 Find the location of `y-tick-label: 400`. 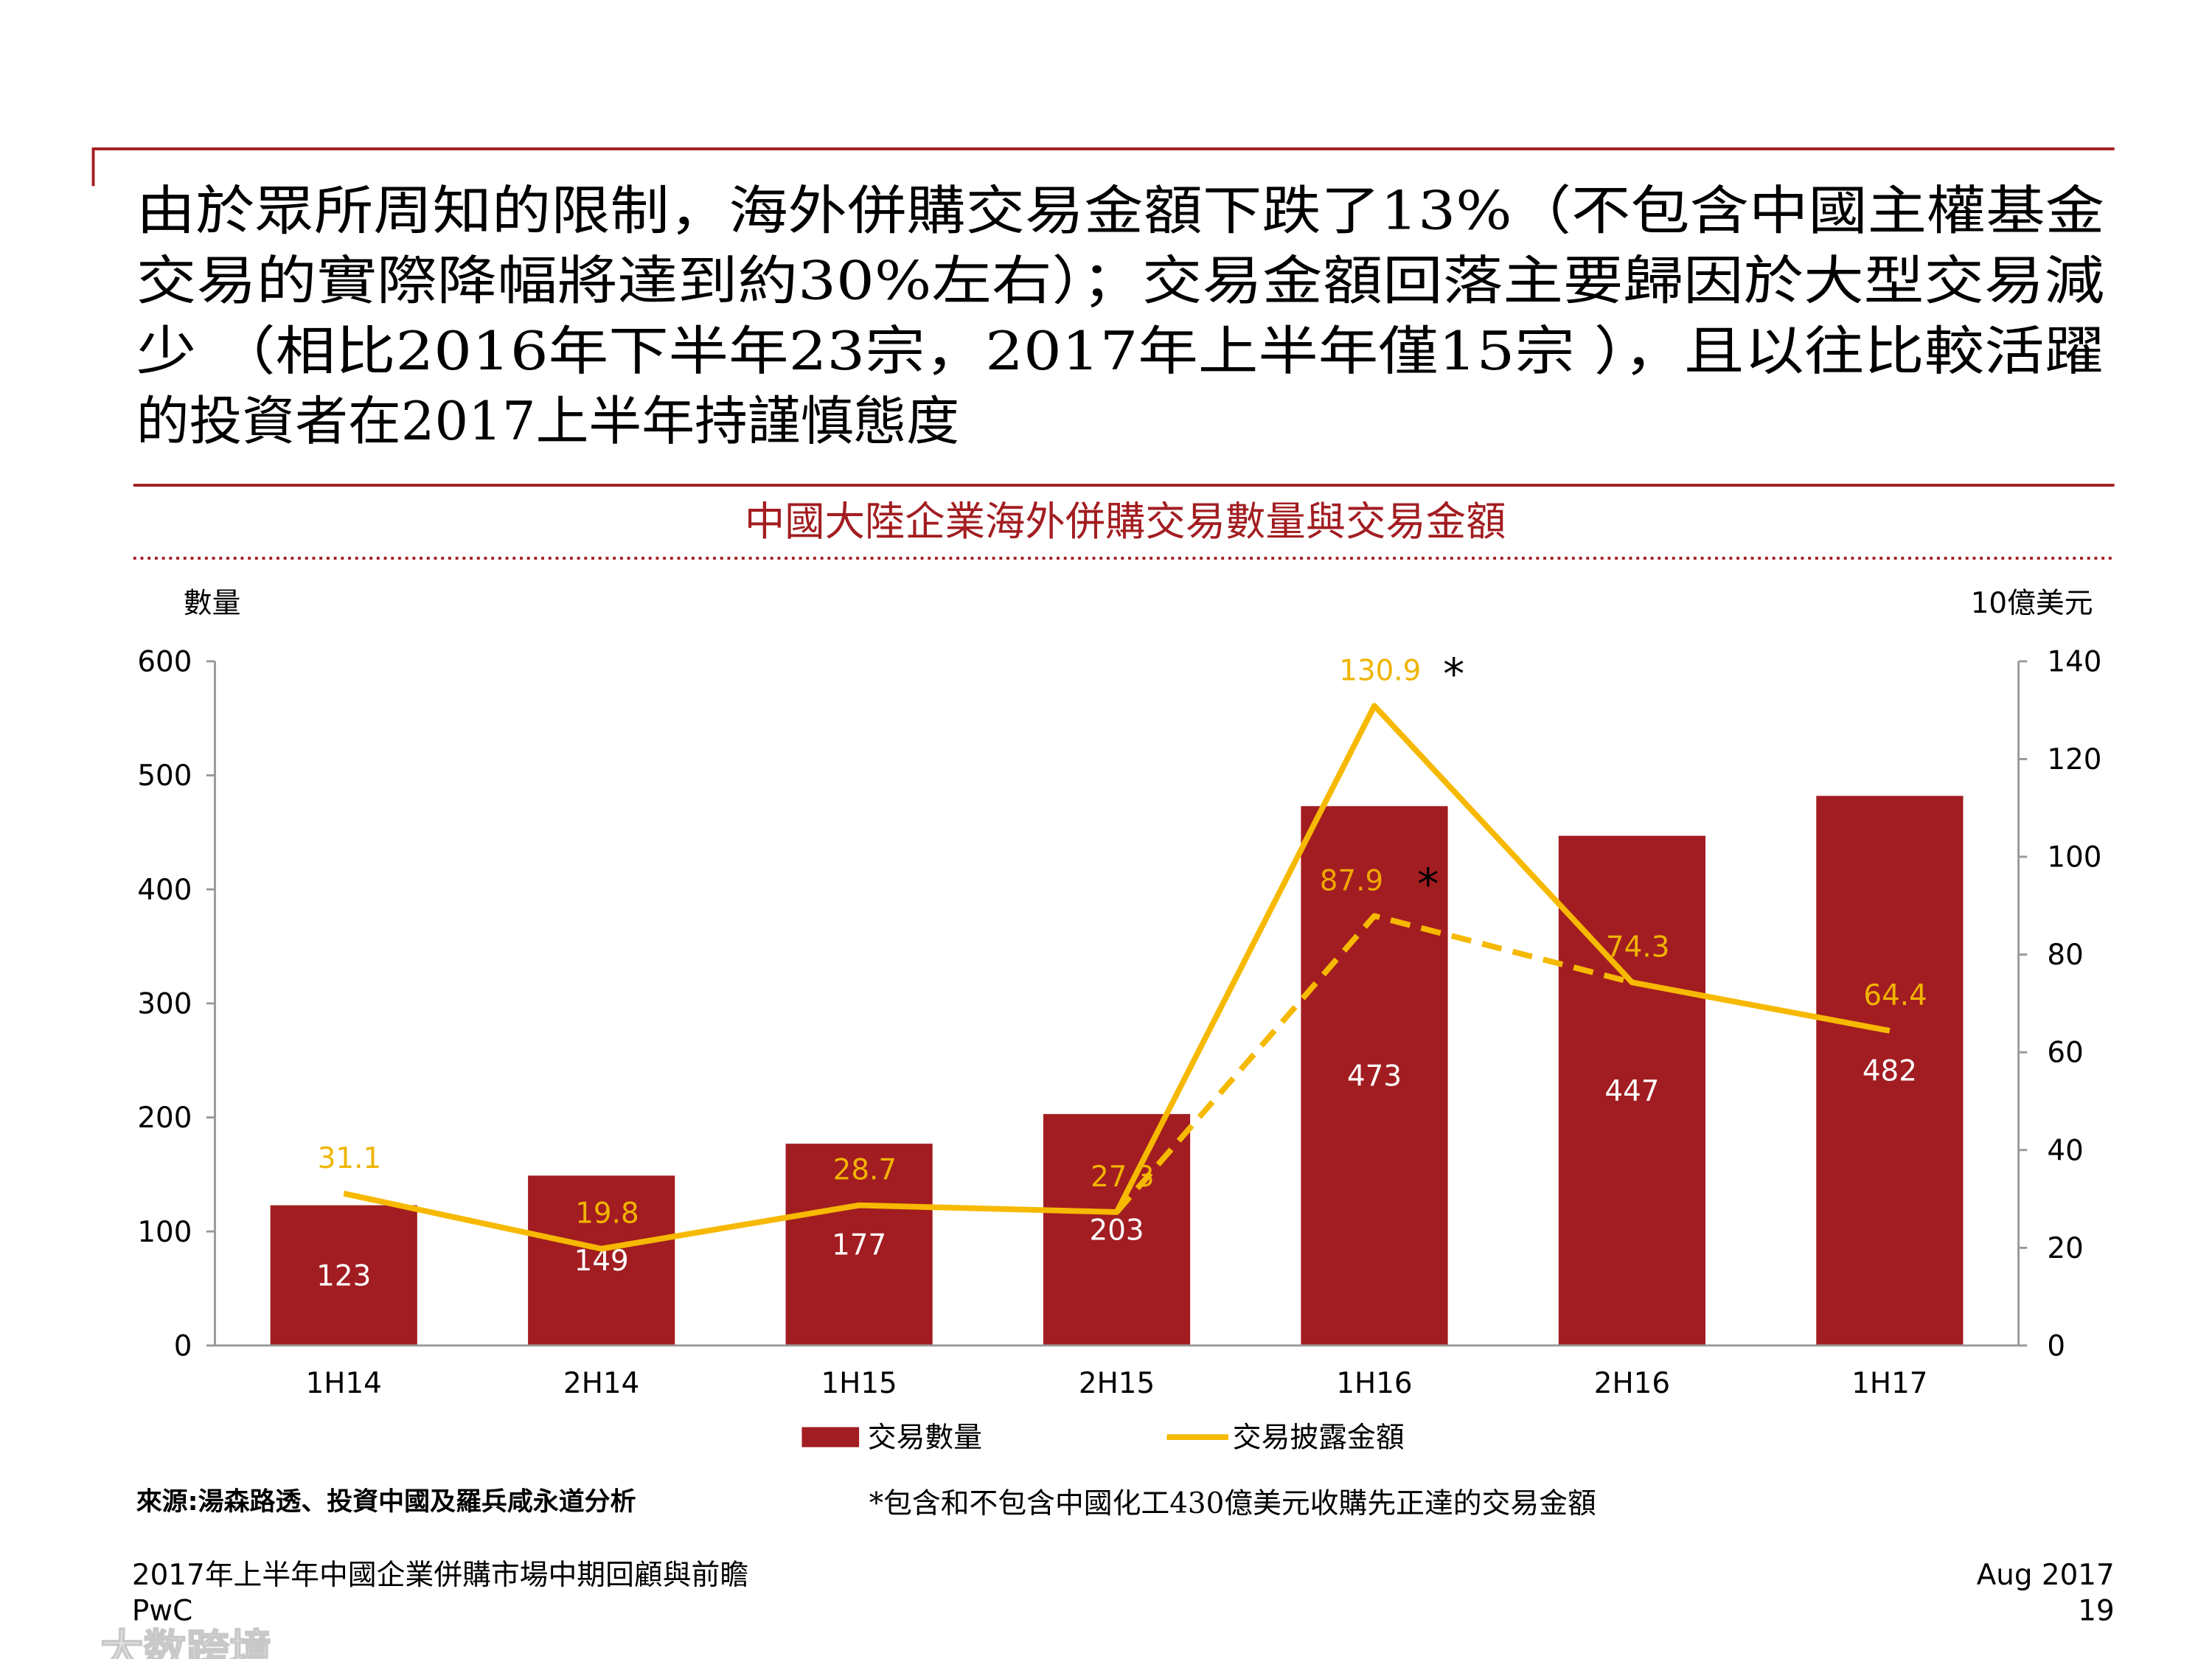

y-tick-label: 400 is located at coordinates (164, 890).